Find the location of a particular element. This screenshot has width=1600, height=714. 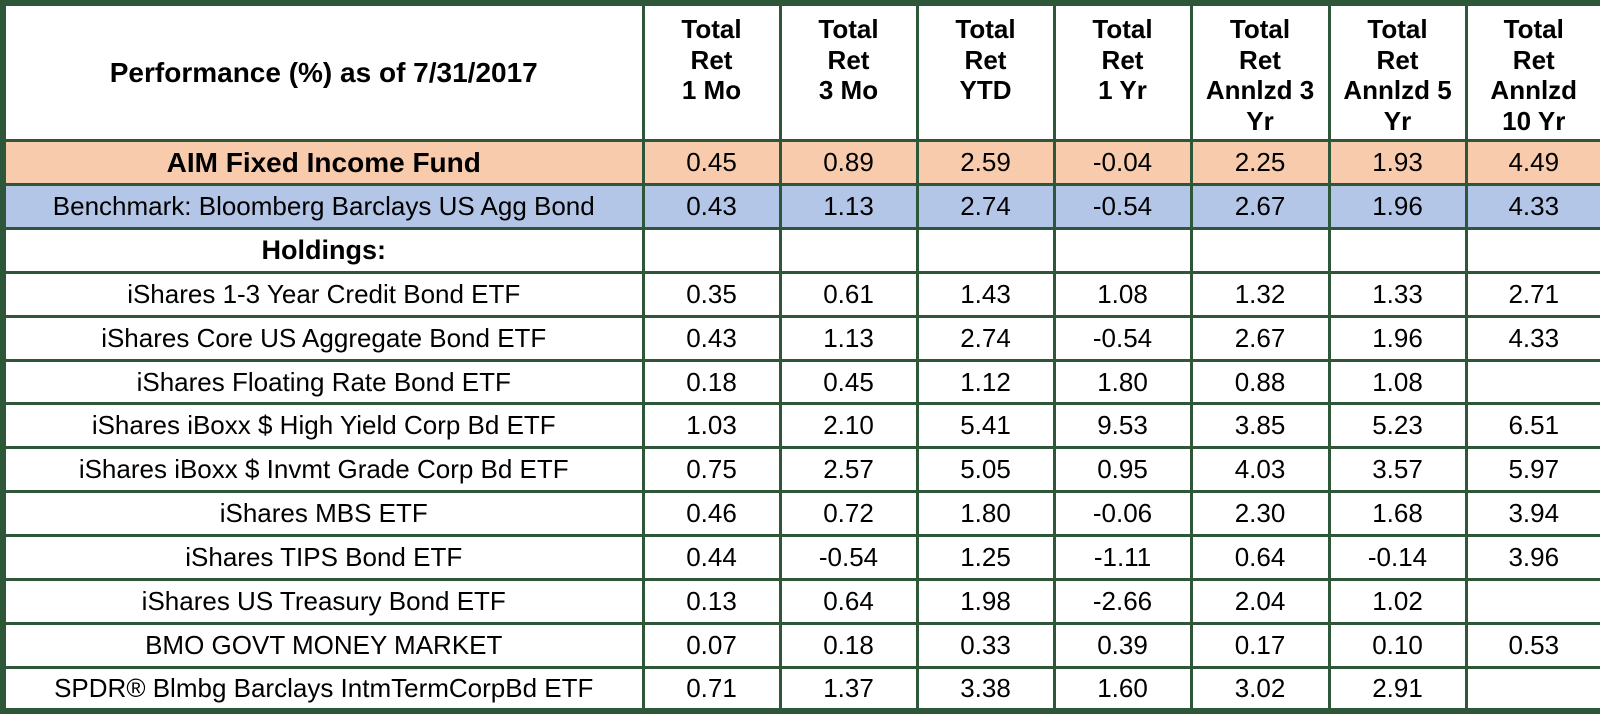

holding-value: 0.45 is located at coordinates (848, 382).